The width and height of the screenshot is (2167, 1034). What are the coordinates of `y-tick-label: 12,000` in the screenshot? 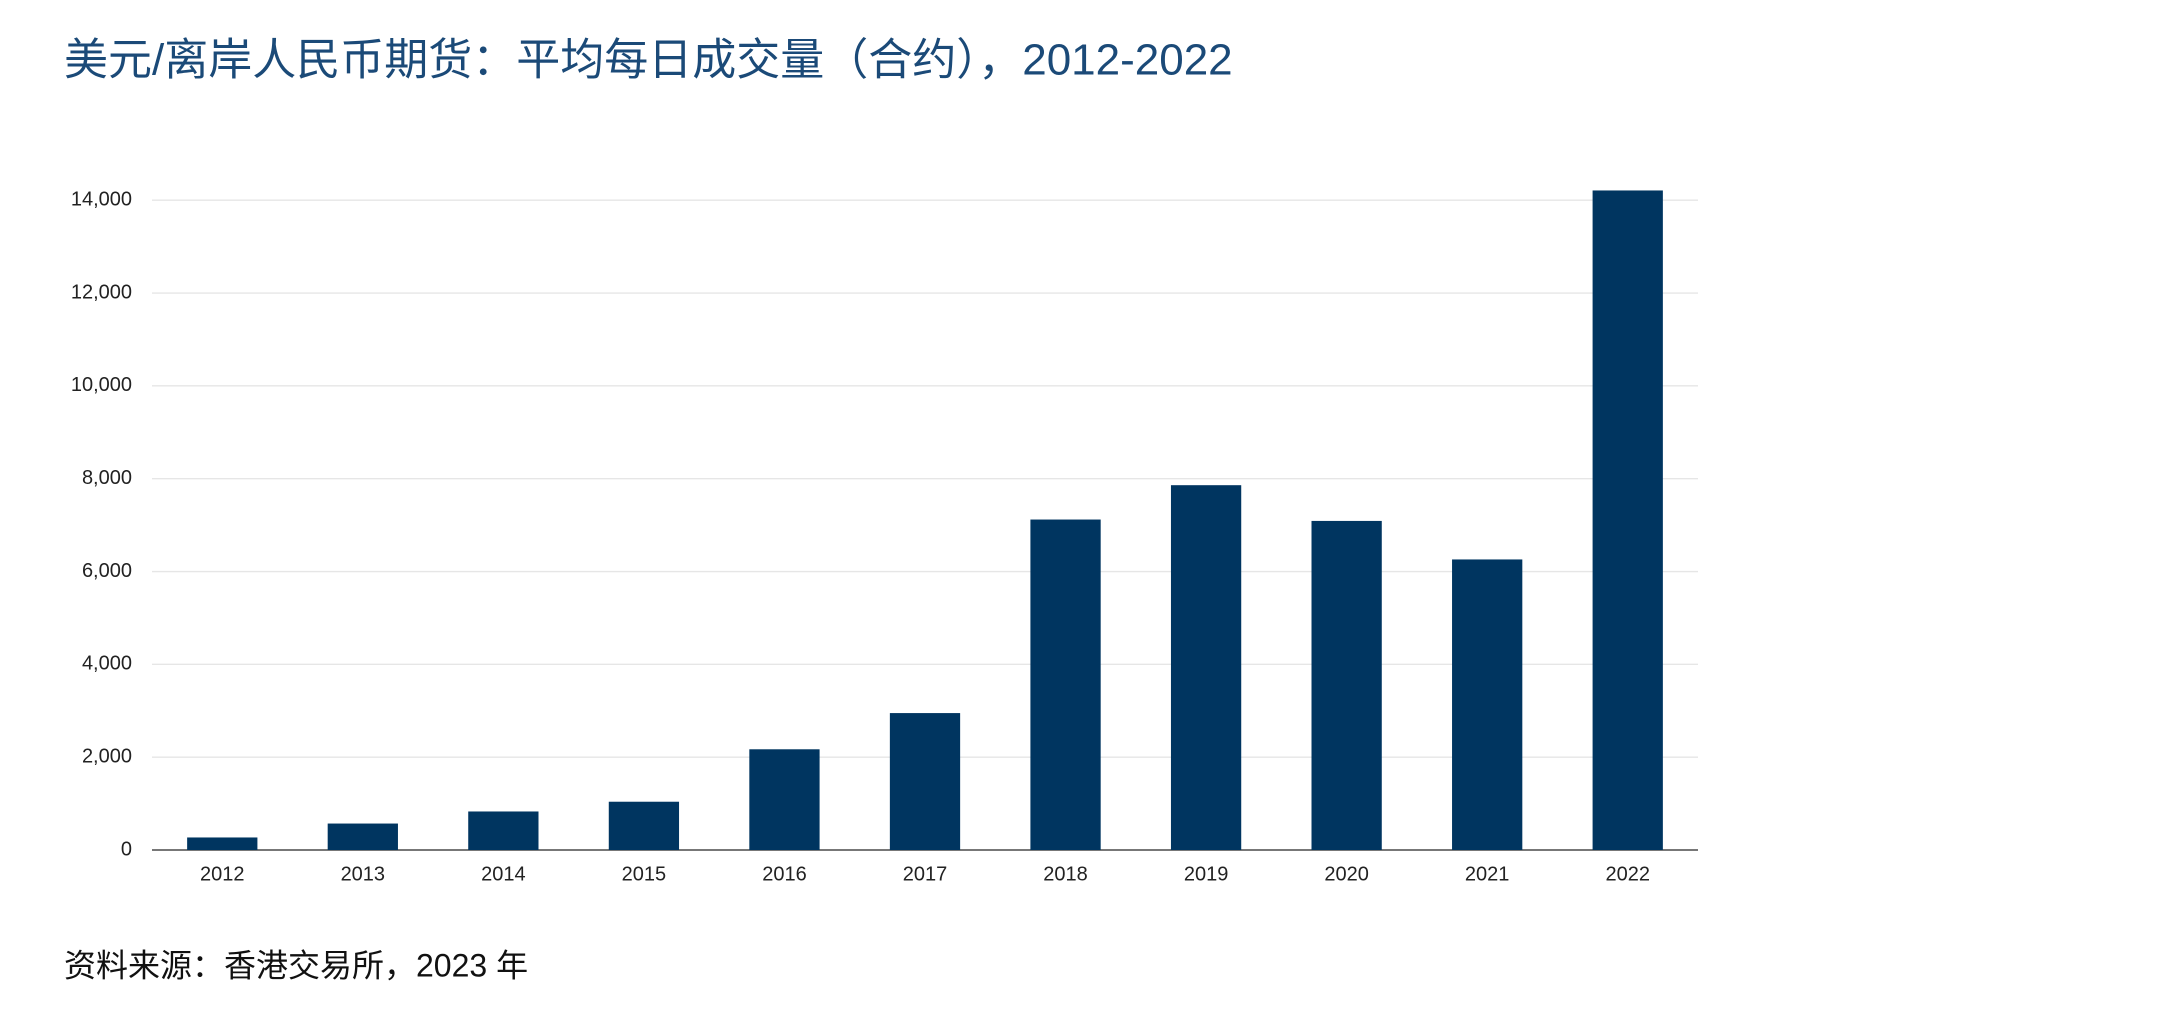 It's located at (101, 292).